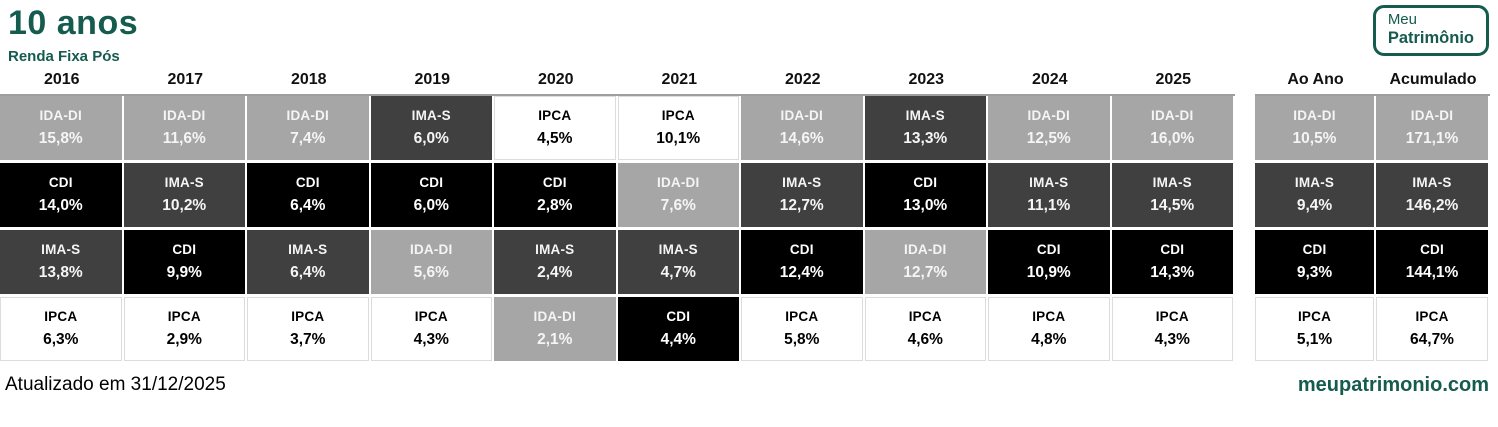  What do you see at coordinates (185, 129) in the screenshot?
I see `ranking-cell: IDA-DI 11,6%` at bounding box center [185, 129].